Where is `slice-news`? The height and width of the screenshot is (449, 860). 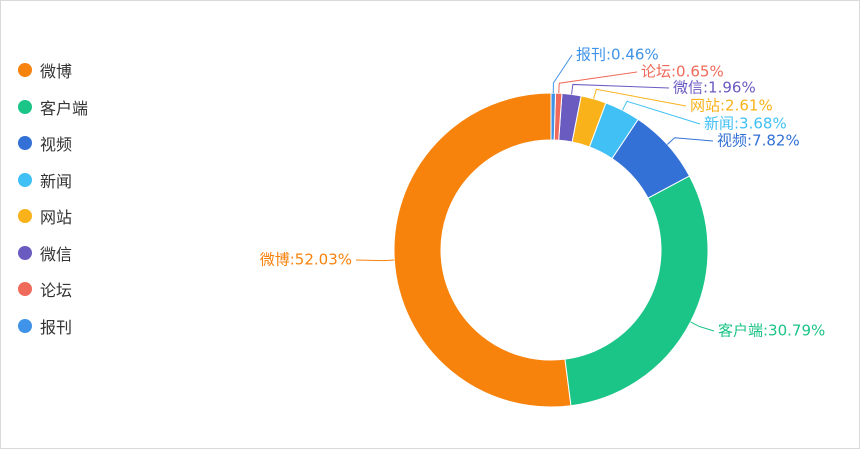 slice-news is located at coordinates (613, 131).